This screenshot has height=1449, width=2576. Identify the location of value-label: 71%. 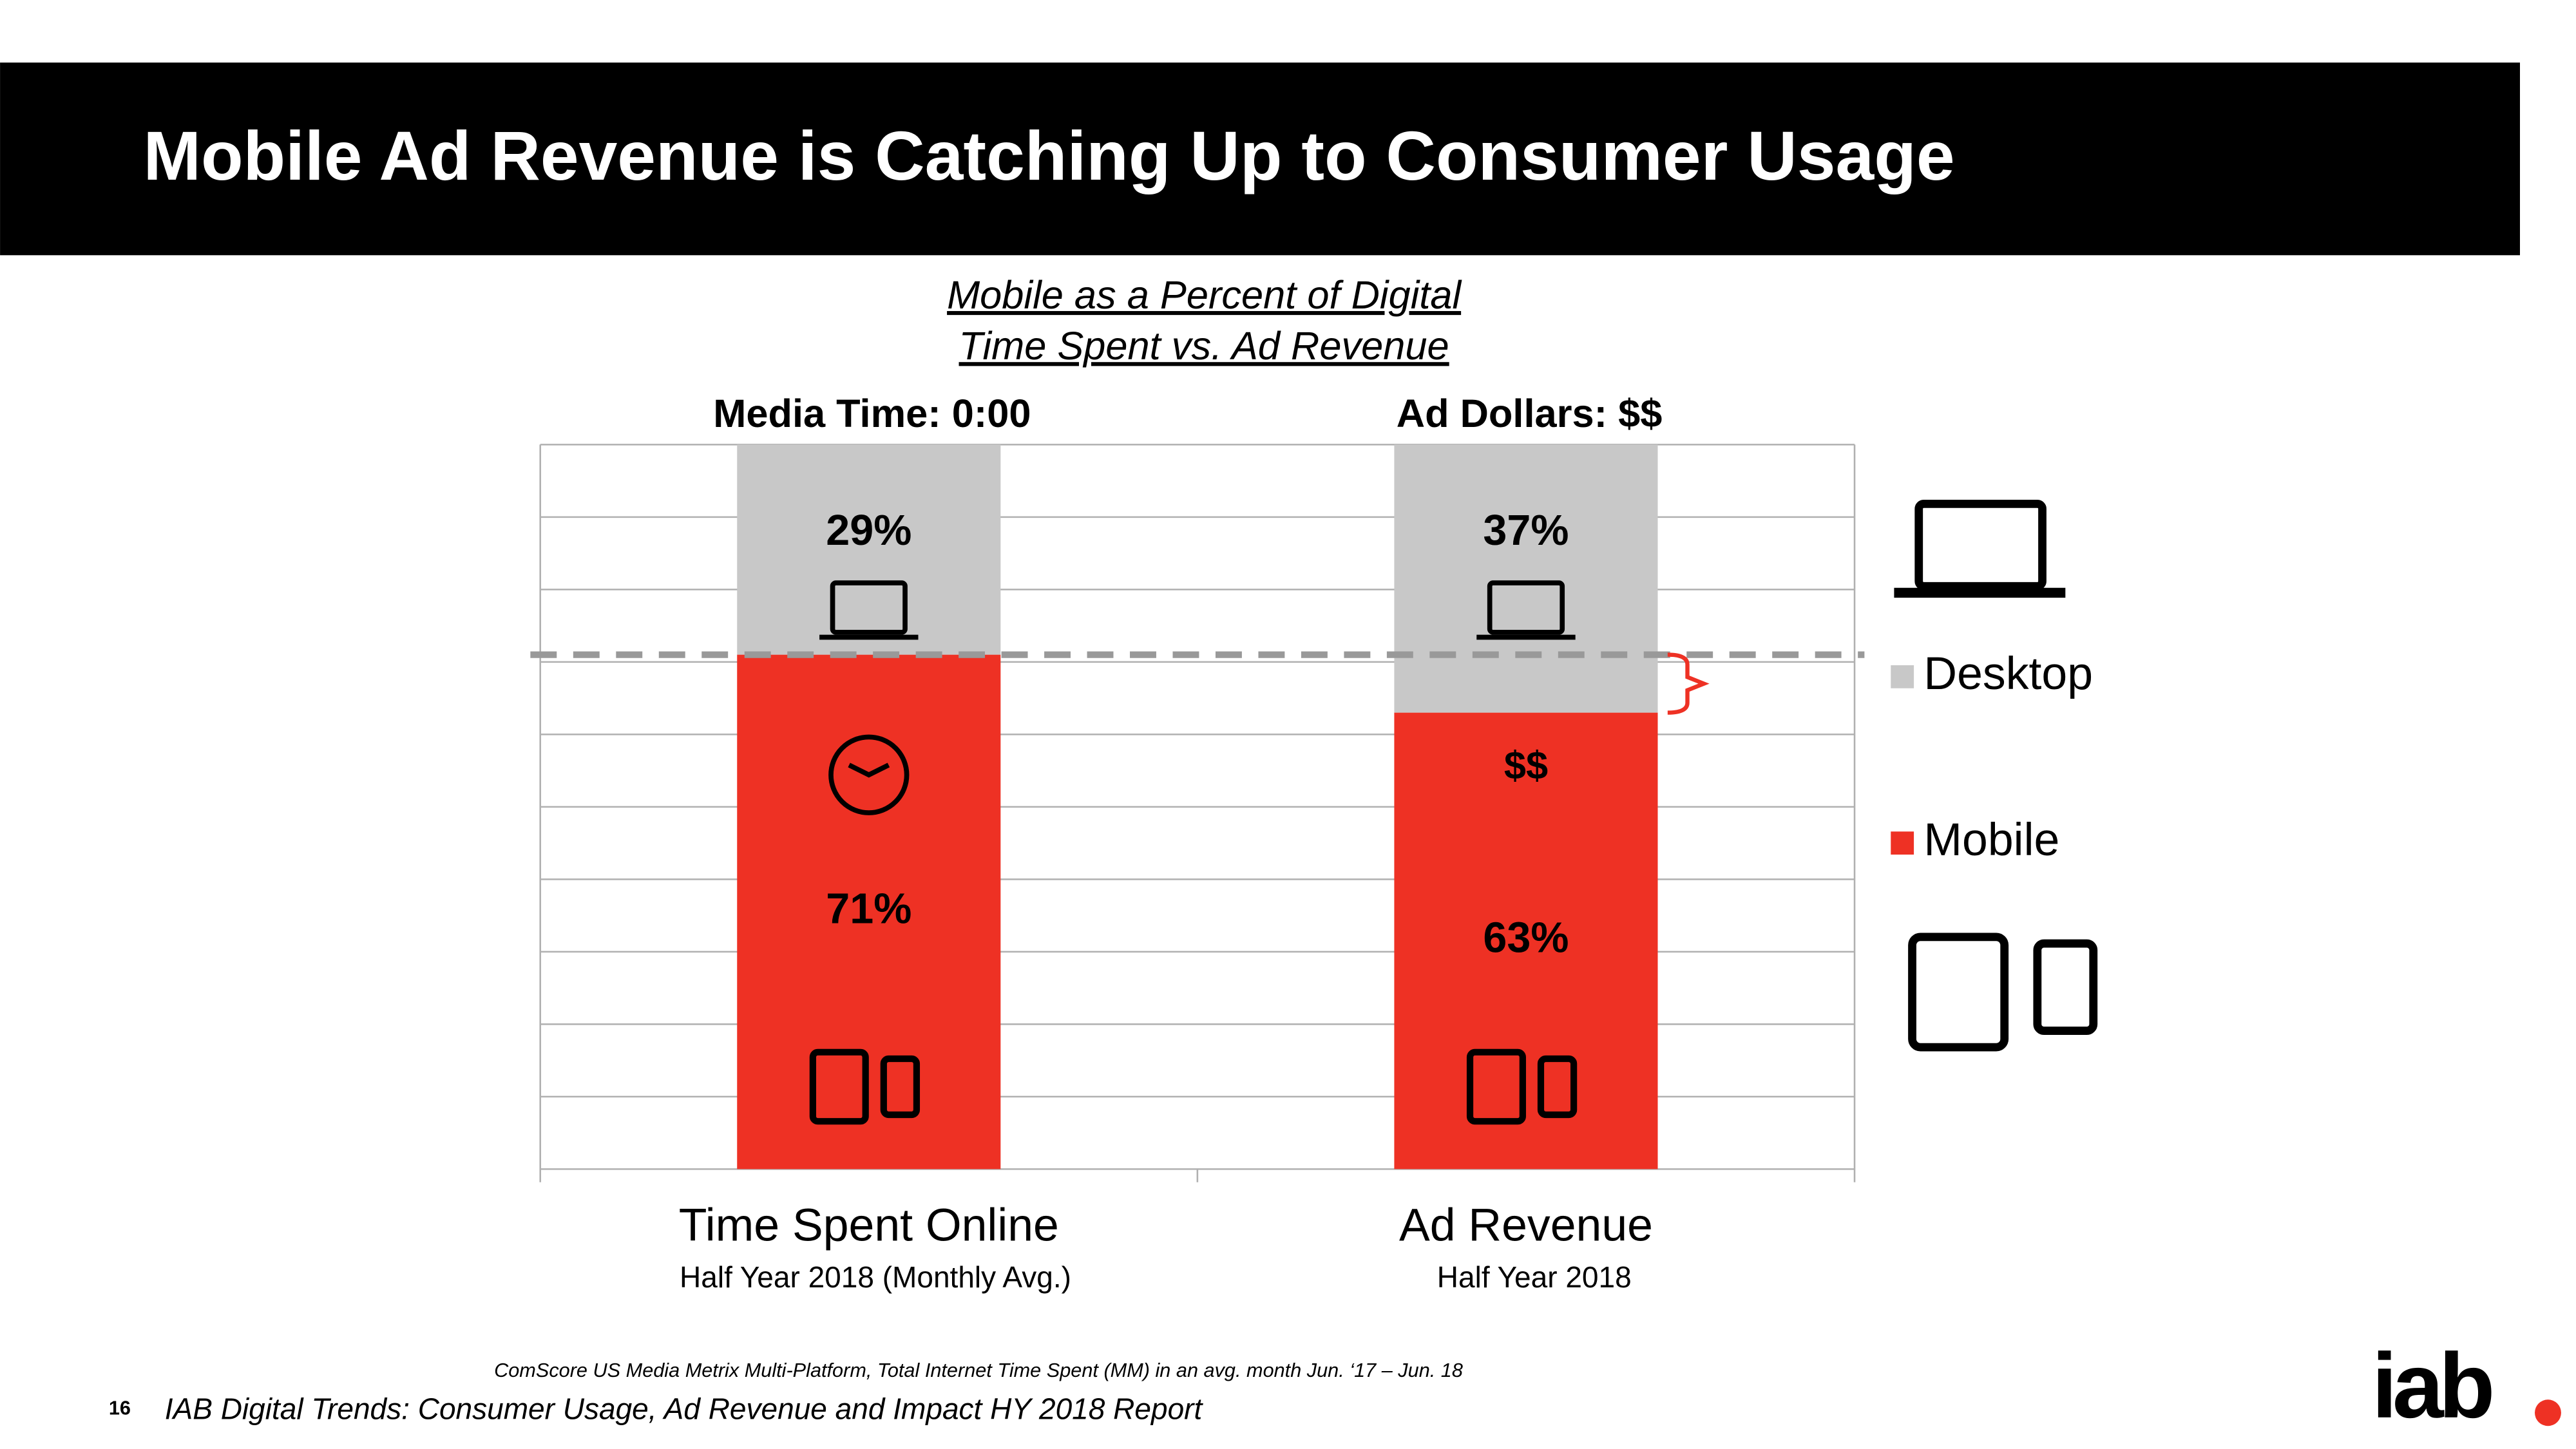
(869, 910).